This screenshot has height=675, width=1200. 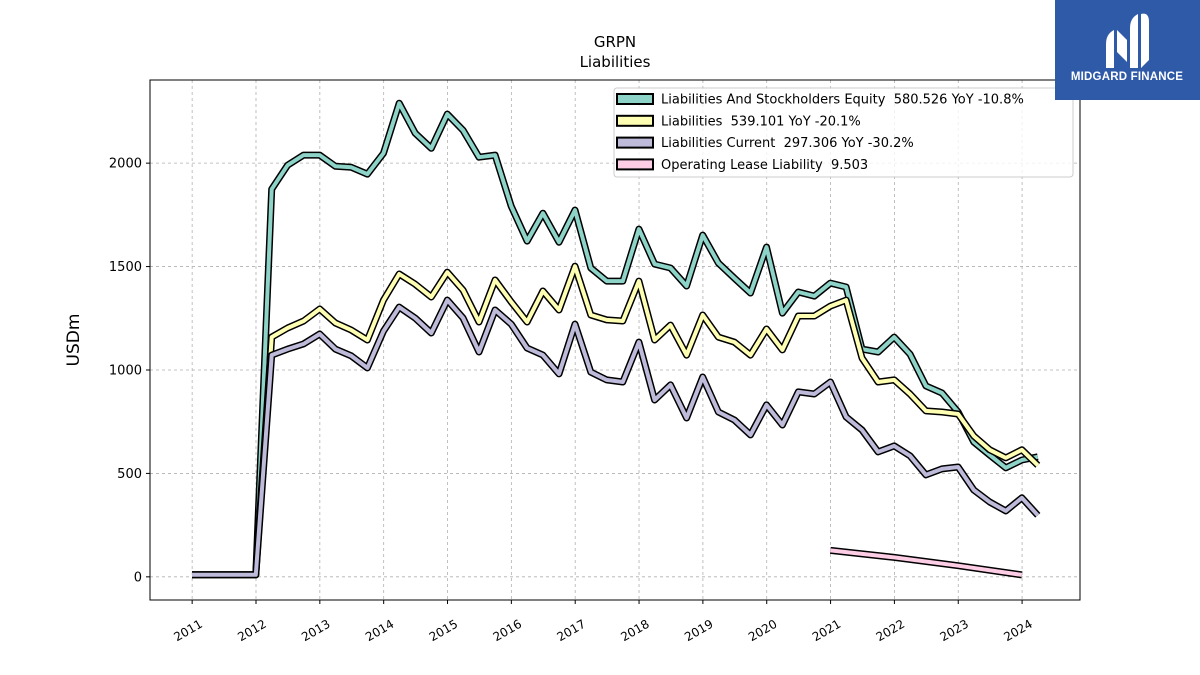 I want to click on y-tick-label: 2000, so click(x=125, y=164).